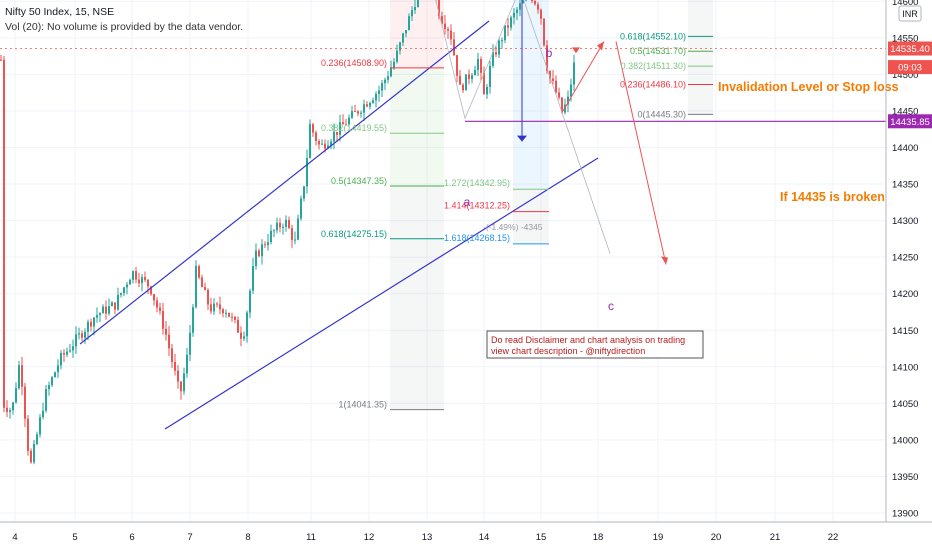  Describe the element at coordinates (905, 258) in the screenshot. I see `price-tick-label: 14250` at that location.